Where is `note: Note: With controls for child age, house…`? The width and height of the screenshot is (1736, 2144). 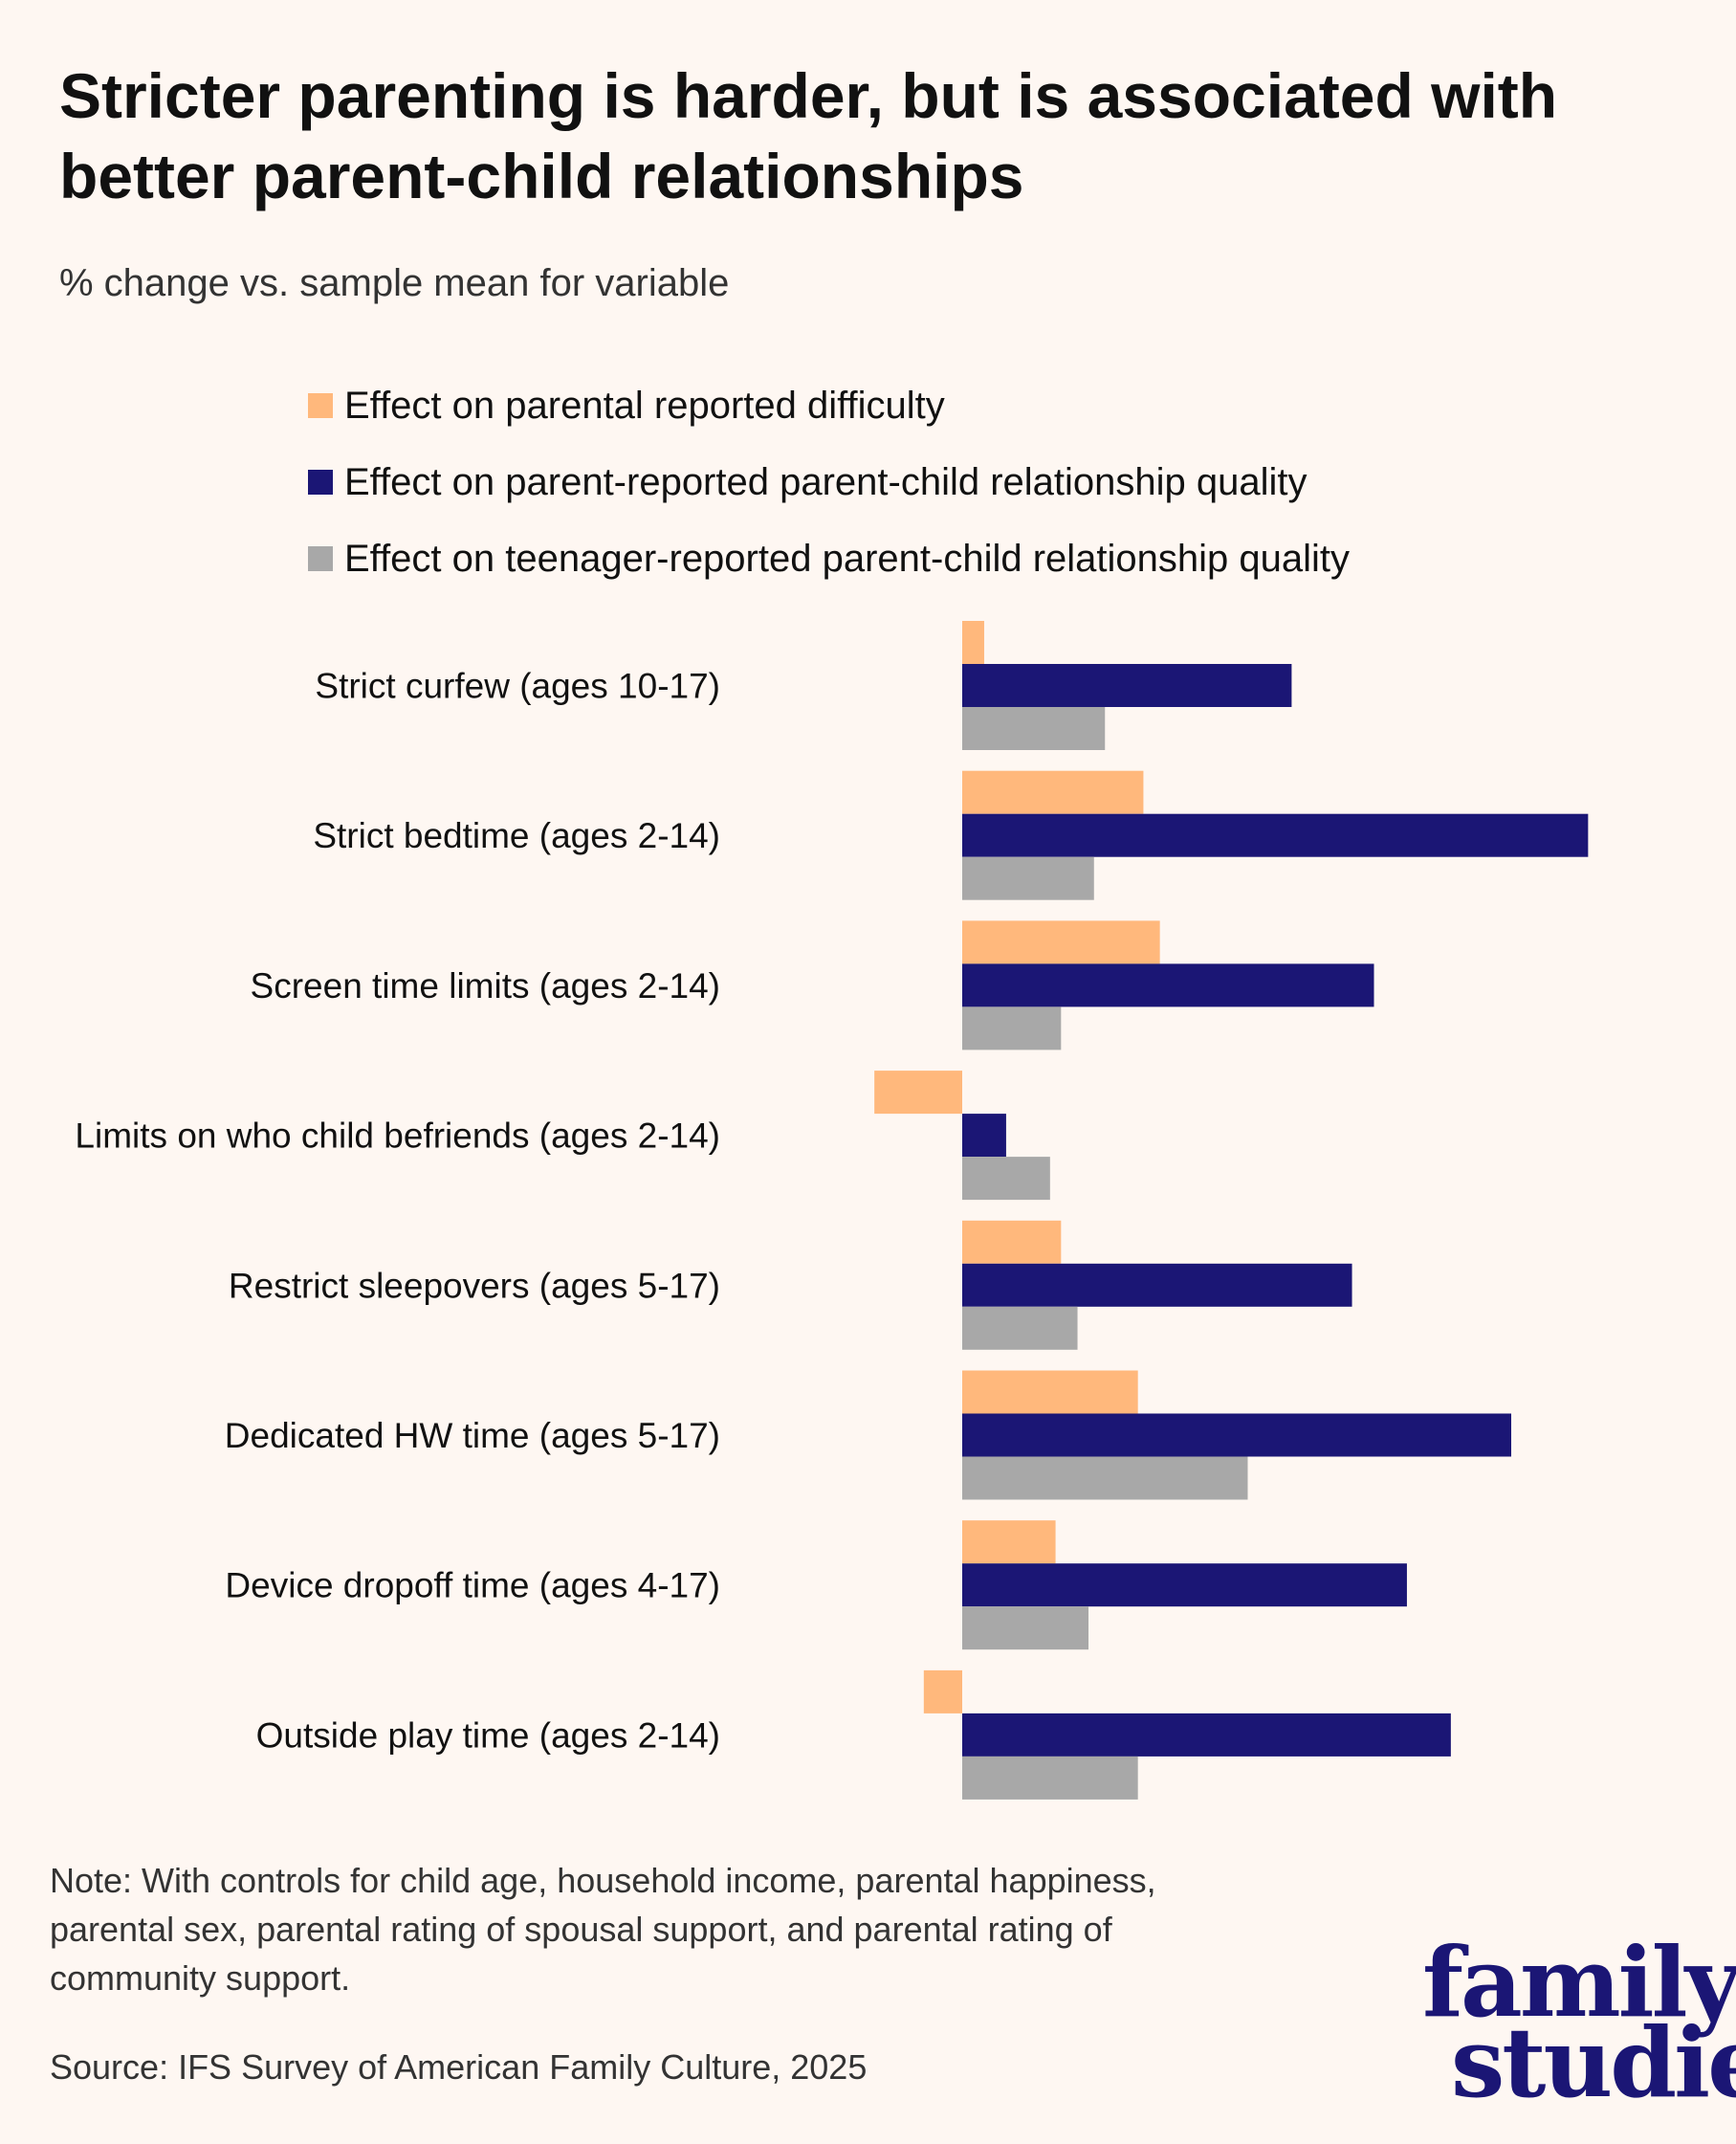 note: Note: With controls for child age, house… is located at coordinates (603, 1930).